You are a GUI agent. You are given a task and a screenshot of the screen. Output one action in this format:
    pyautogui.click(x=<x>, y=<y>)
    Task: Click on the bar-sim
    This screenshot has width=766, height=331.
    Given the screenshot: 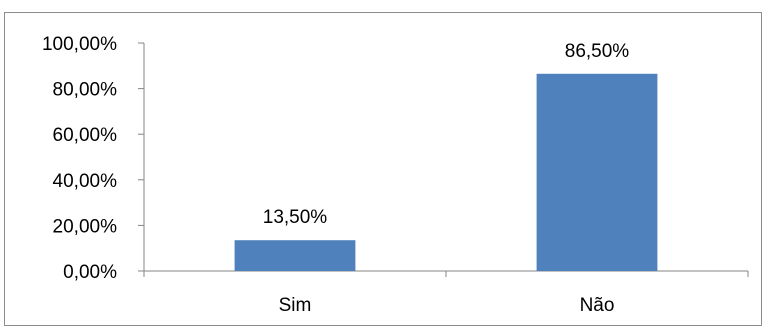 What is the action you would take?
    pyautogui.click(x=295, y=255)
    